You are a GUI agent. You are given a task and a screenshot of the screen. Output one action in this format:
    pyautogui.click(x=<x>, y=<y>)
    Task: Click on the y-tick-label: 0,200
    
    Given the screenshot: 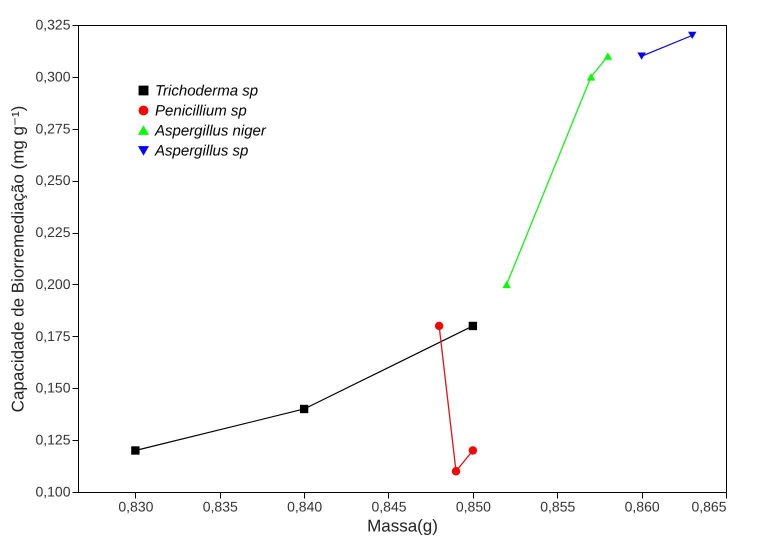 What is the action you would take?
    pyautogui.click(x=53, y=284)
    